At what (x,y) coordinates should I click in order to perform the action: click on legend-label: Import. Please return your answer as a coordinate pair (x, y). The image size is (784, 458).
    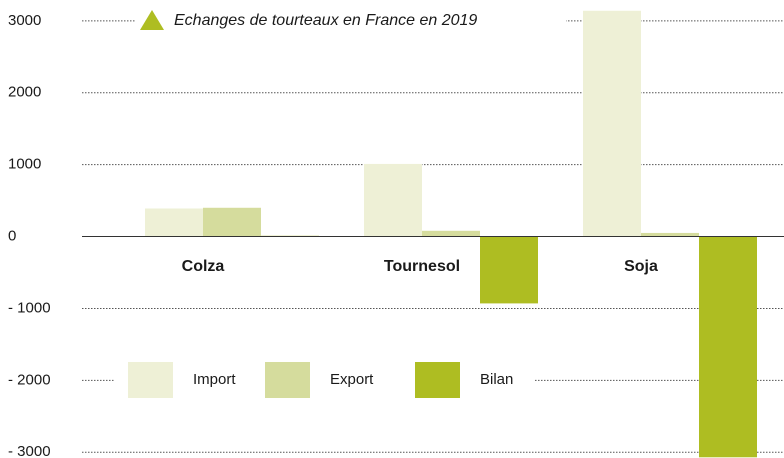
    Looking at the image, I should click on (214, 379).